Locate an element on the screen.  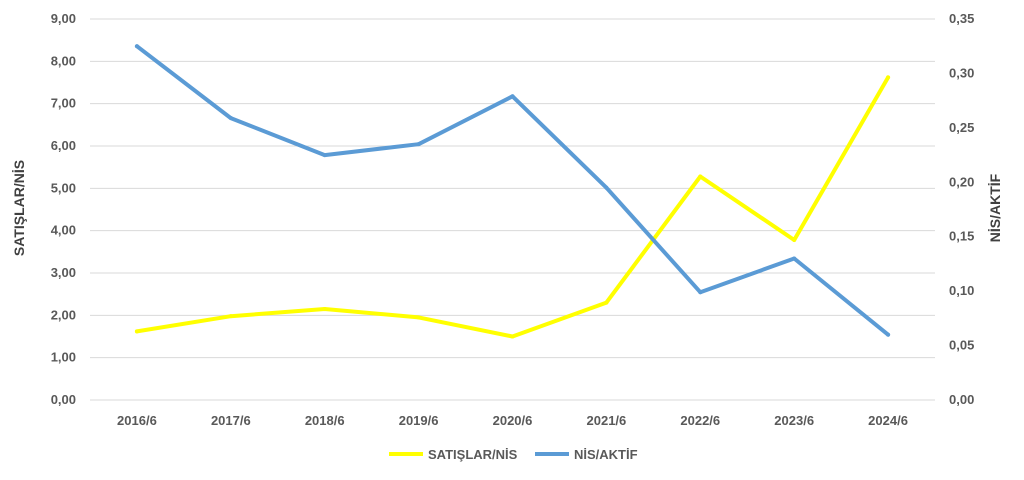
x-tick-label: 2017/6 is located at coordinates (231, 420).